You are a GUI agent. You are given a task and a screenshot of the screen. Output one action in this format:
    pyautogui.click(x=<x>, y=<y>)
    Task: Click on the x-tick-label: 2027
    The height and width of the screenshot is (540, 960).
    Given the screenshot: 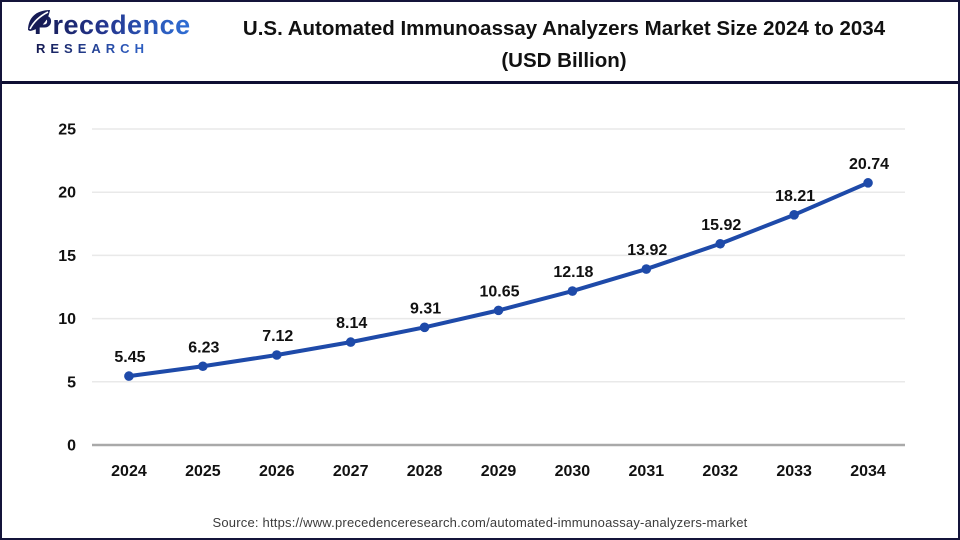 What is the action you would take?
    pyautogui.click(x=351, y=471)
    